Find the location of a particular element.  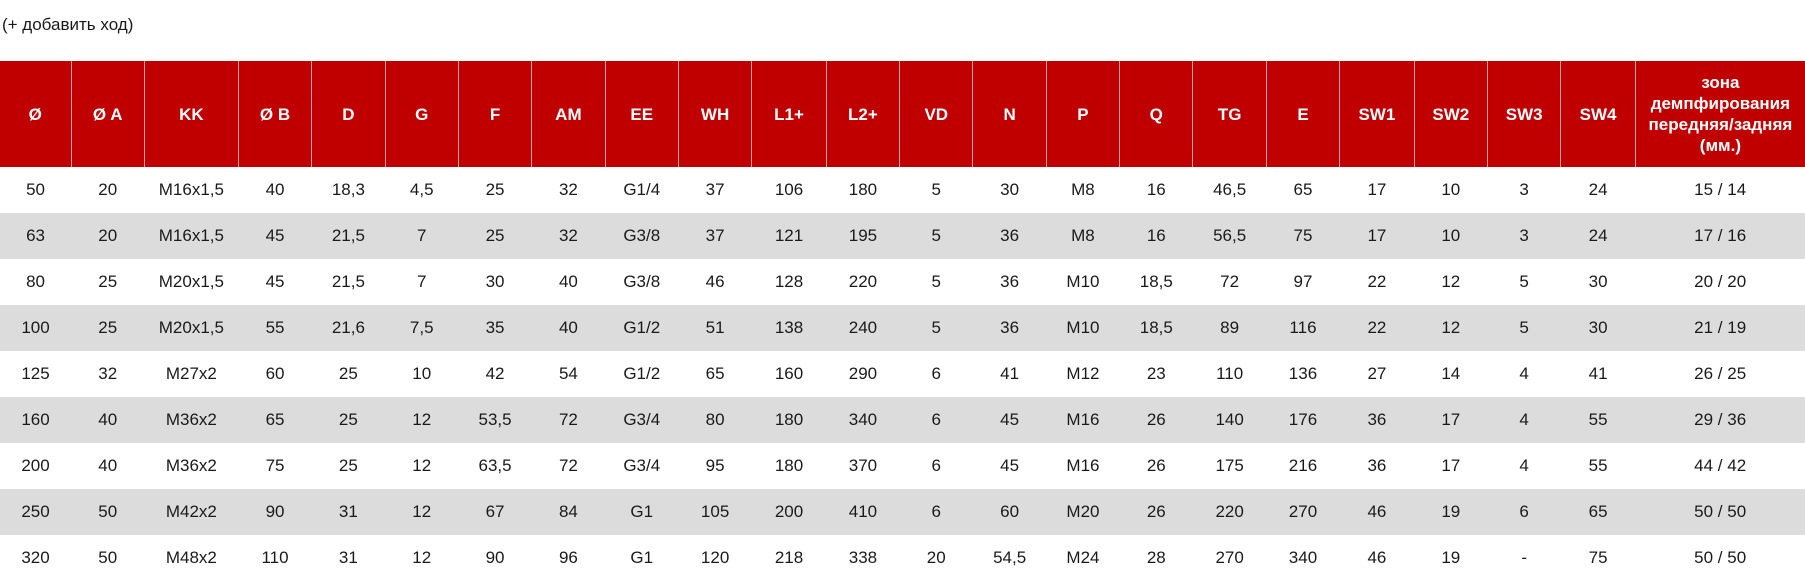

table-cell: 50 is located at coordinates (108, 558).